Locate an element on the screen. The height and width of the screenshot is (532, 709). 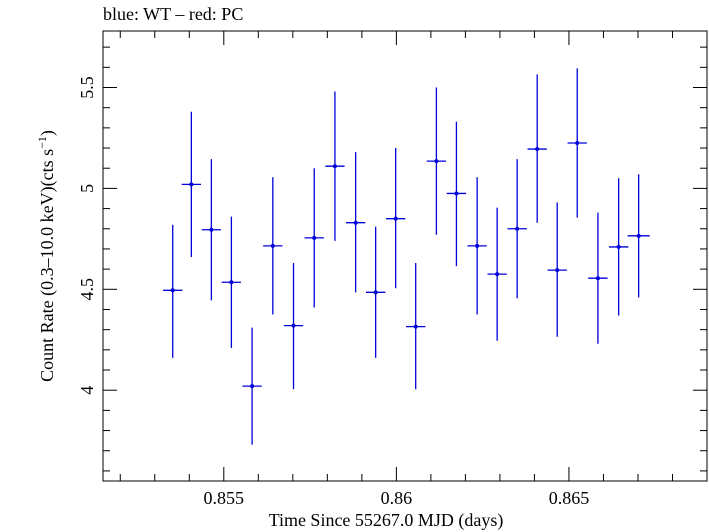
x-tick-label: 0.865 is located at coordinates (569, 498).